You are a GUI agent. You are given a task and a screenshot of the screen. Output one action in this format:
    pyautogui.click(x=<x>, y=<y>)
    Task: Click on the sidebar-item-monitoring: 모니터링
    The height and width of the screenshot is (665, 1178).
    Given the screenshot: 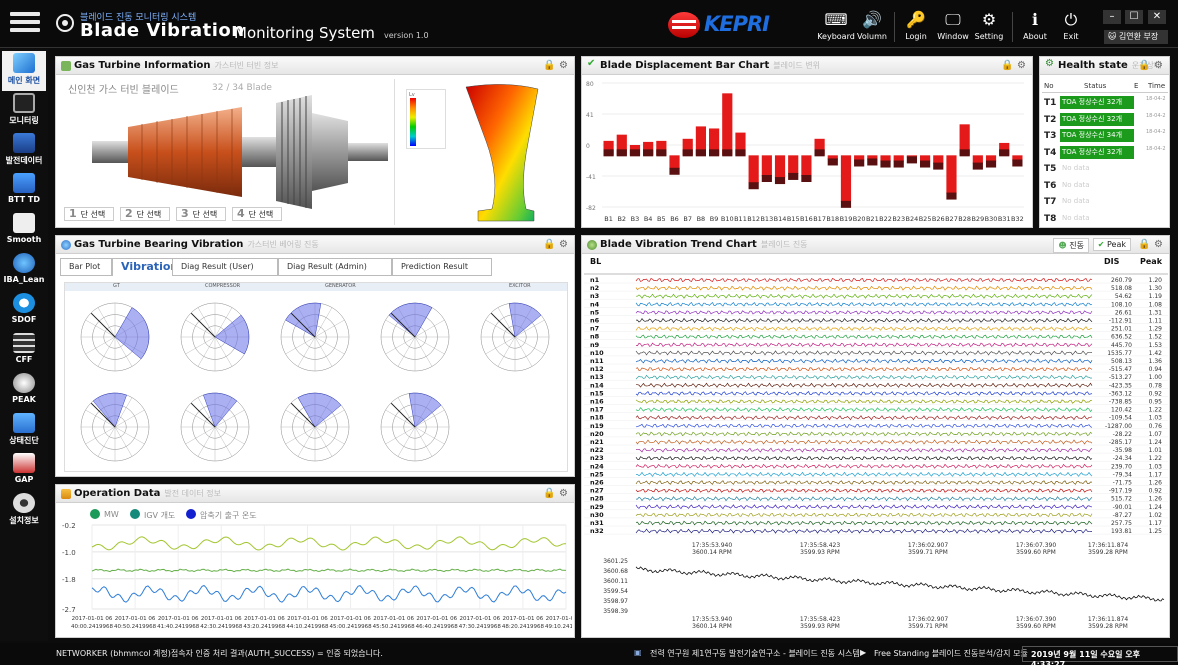 What is the action you would take?
    pyautogui.click(x=24, y=111)
    